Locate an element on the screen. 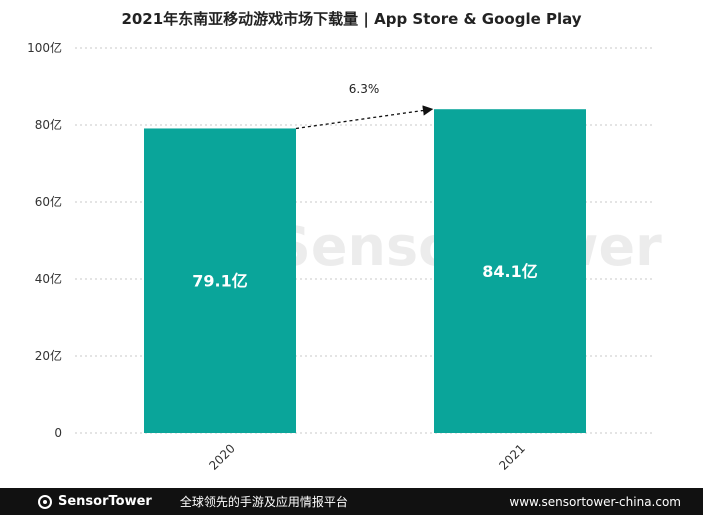  bar-value-label: 84.1亿 is located at coordinates (509, 271).